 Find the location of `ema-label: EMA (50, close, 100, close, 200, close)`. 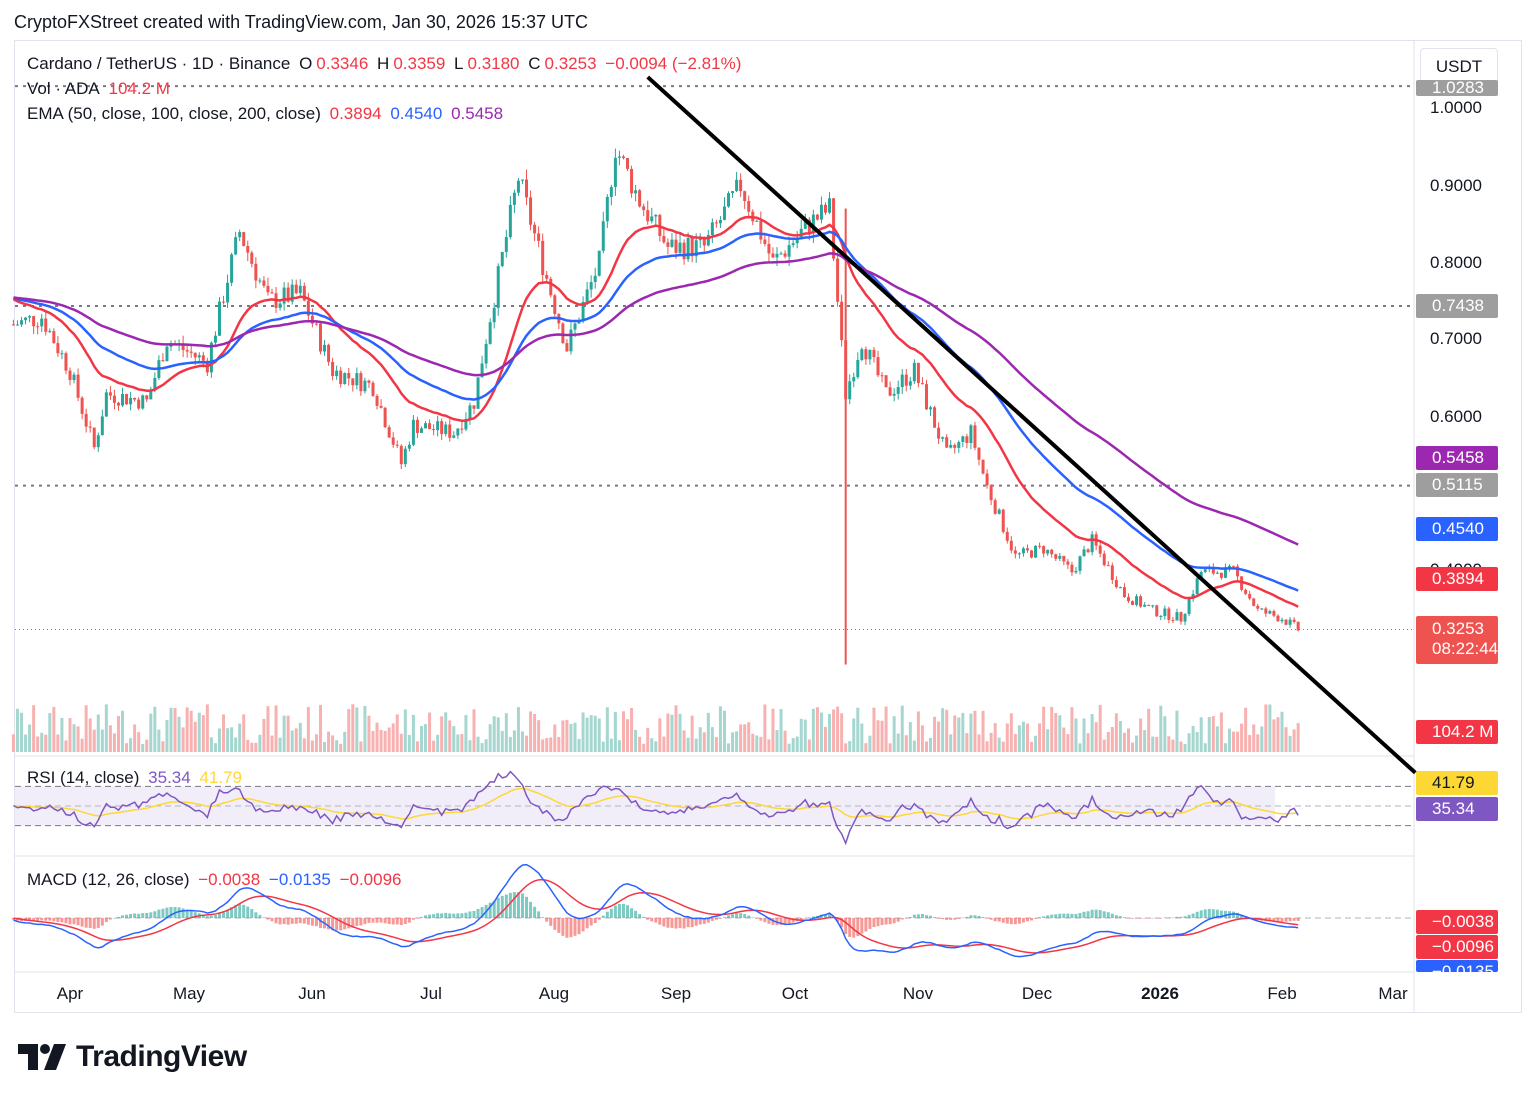

ema-label: EMA (50, close, 100, close, 200, close) is located at coordinates (174, 113).